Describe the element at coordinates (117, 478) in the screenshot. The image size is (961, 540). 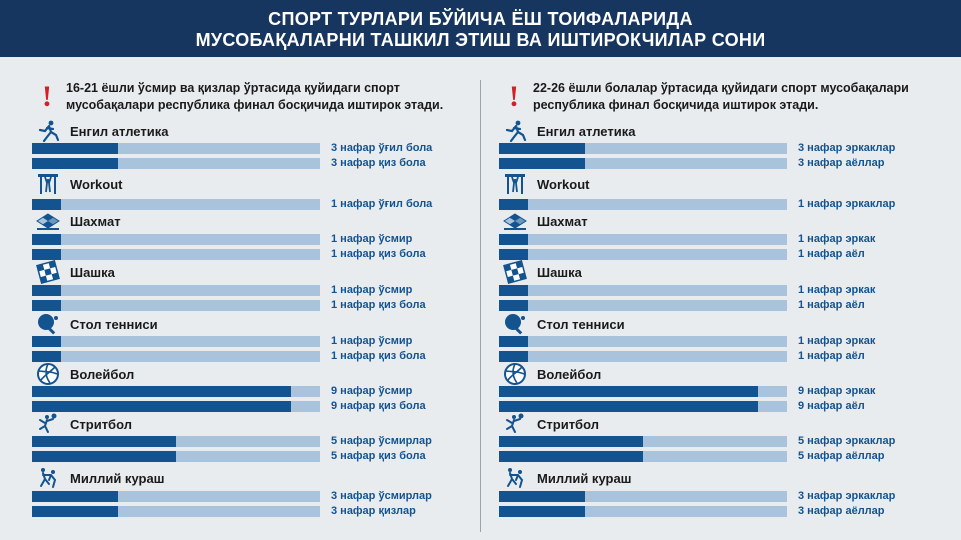
I see `sport-name: Миллий кураш` at that location.